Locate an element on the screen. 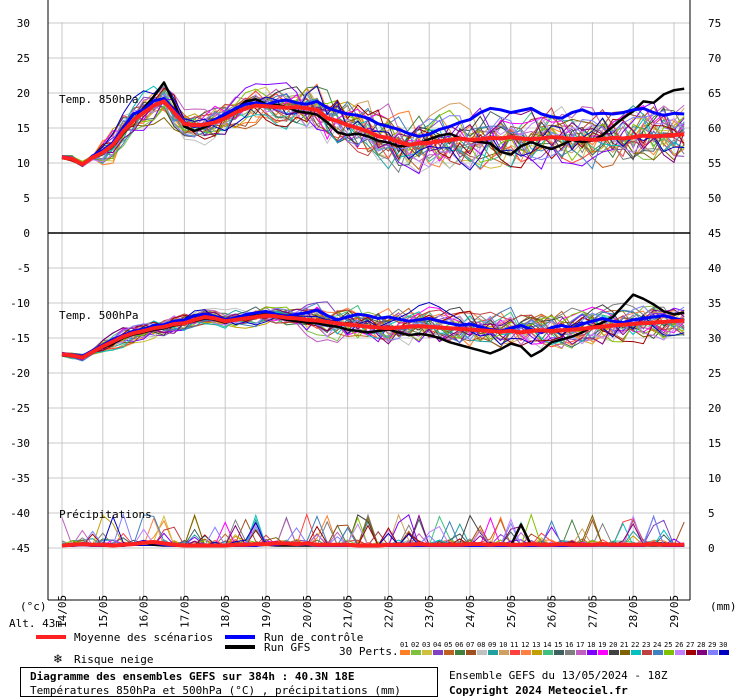 The image size is (740, 700). precip-mean-line is located at coordinates (373, 544).